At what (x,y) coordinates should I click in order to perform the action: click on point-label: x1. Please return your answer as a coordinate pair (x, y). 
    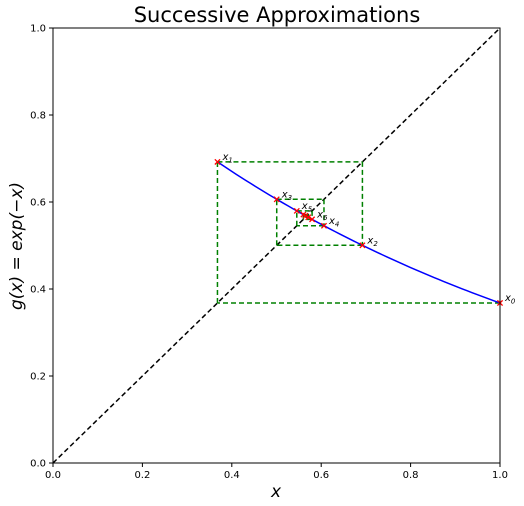
    Looking at the image, I should click on (226, 158).